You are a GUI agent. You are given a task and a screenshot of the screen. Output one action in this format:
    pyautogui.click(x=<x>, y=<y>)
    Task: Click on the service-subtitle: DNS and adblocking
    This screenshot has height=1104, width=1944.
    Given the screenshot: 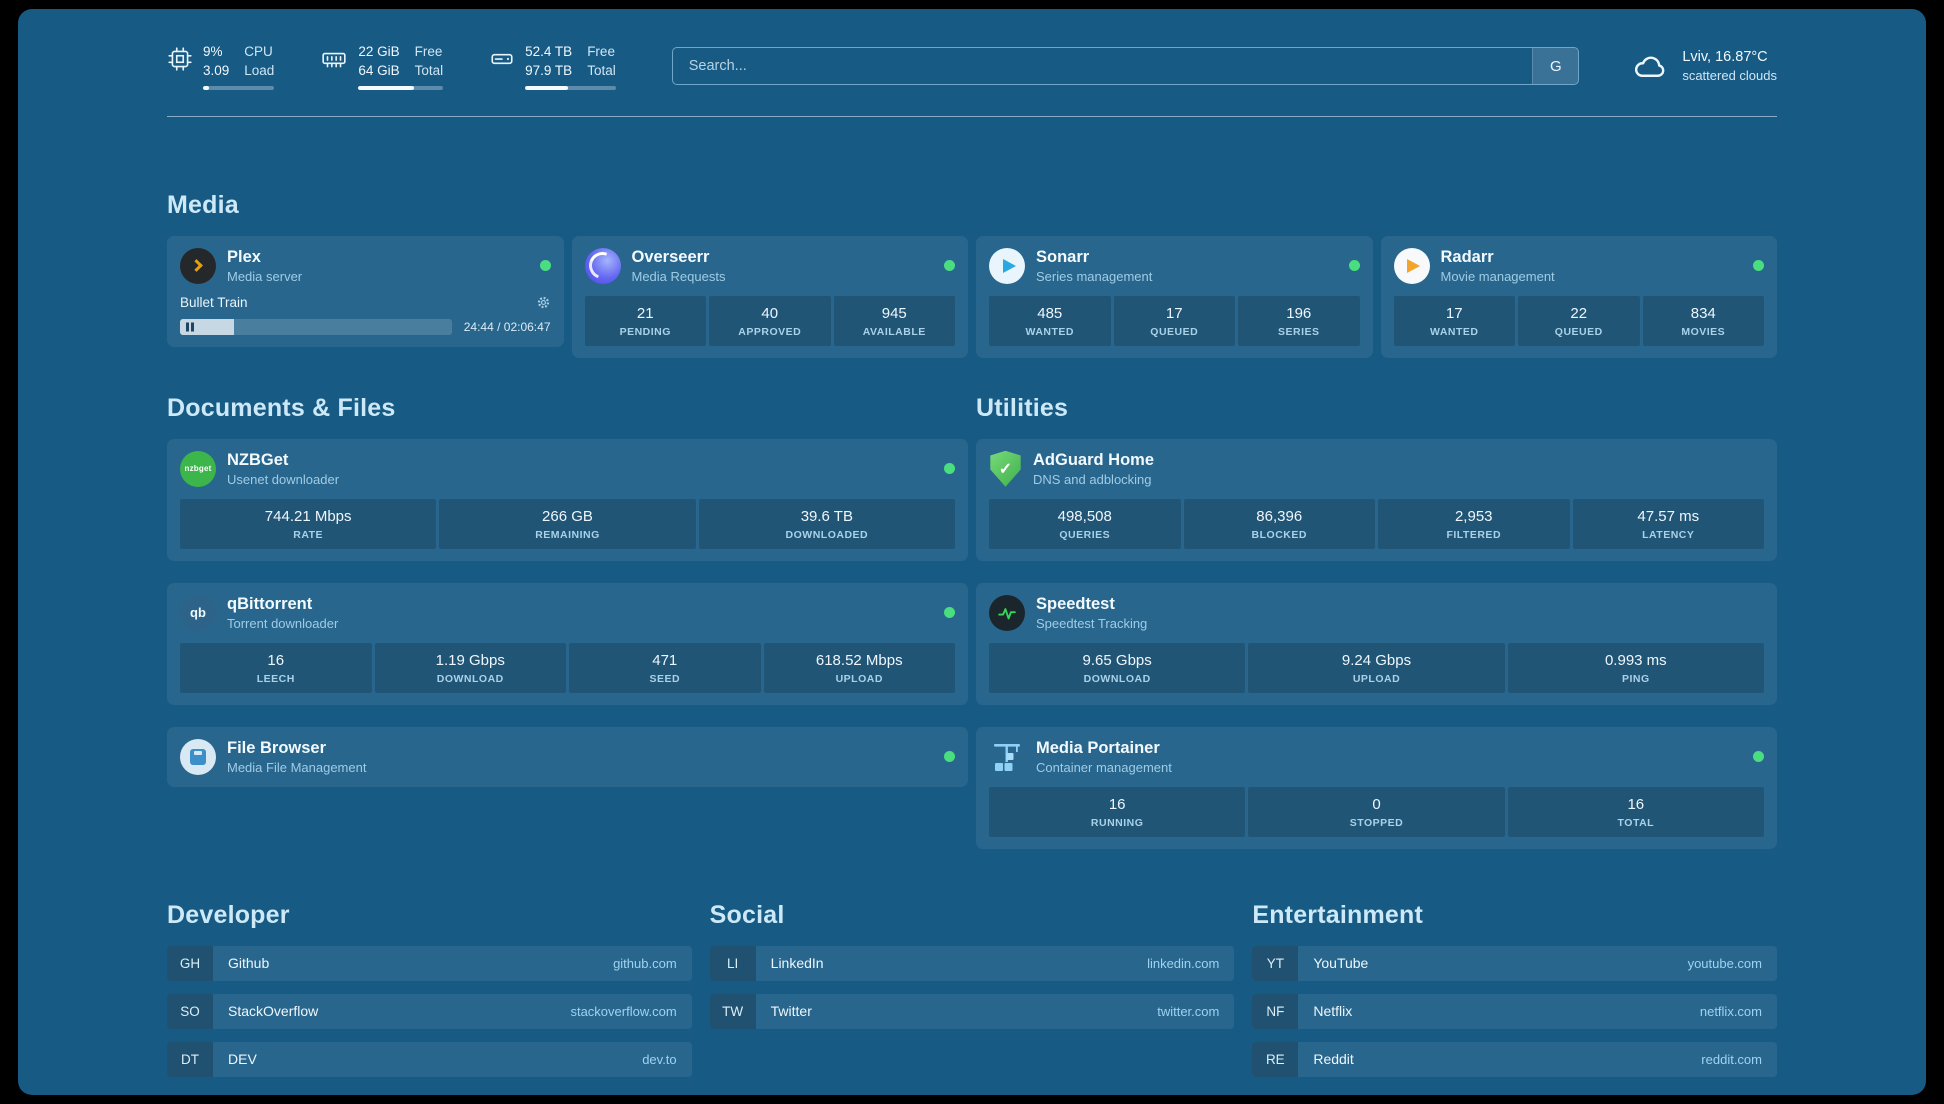 What is the action you would take?
    pyautogui.click(x=1092, y=479)
    